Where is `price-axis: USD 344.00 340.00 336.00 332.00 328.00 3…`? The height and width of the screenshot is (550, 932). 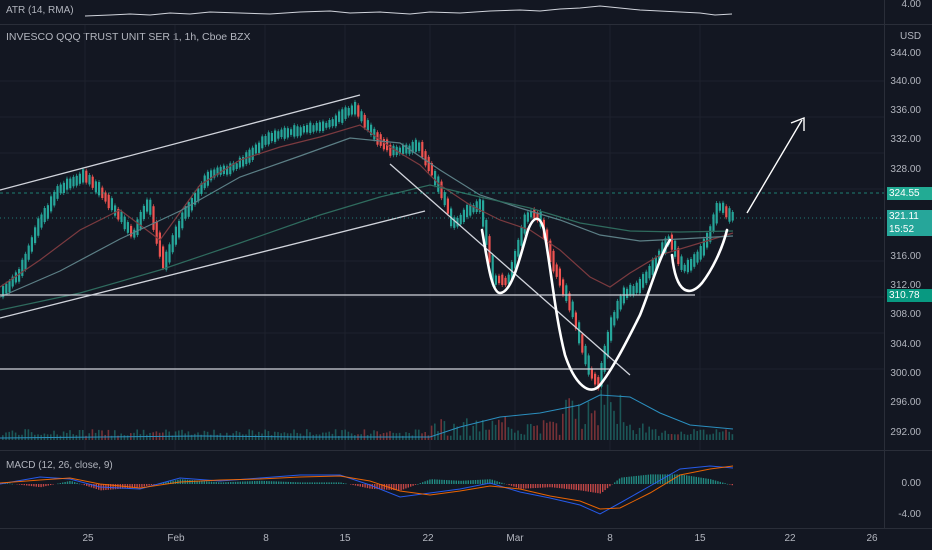
price-axis: USD 344.00 340.00 336.00 332.00 328.00 3… is located at coordinates (908, 237).